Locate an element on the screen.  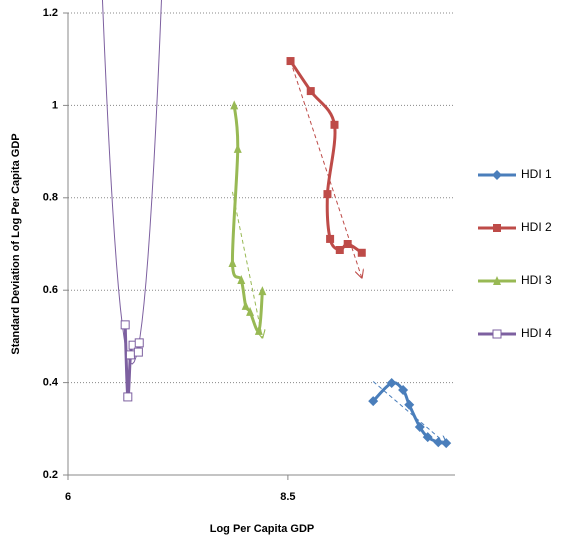
y-tick-label: 1.2 is located at coordinates (50, 13).